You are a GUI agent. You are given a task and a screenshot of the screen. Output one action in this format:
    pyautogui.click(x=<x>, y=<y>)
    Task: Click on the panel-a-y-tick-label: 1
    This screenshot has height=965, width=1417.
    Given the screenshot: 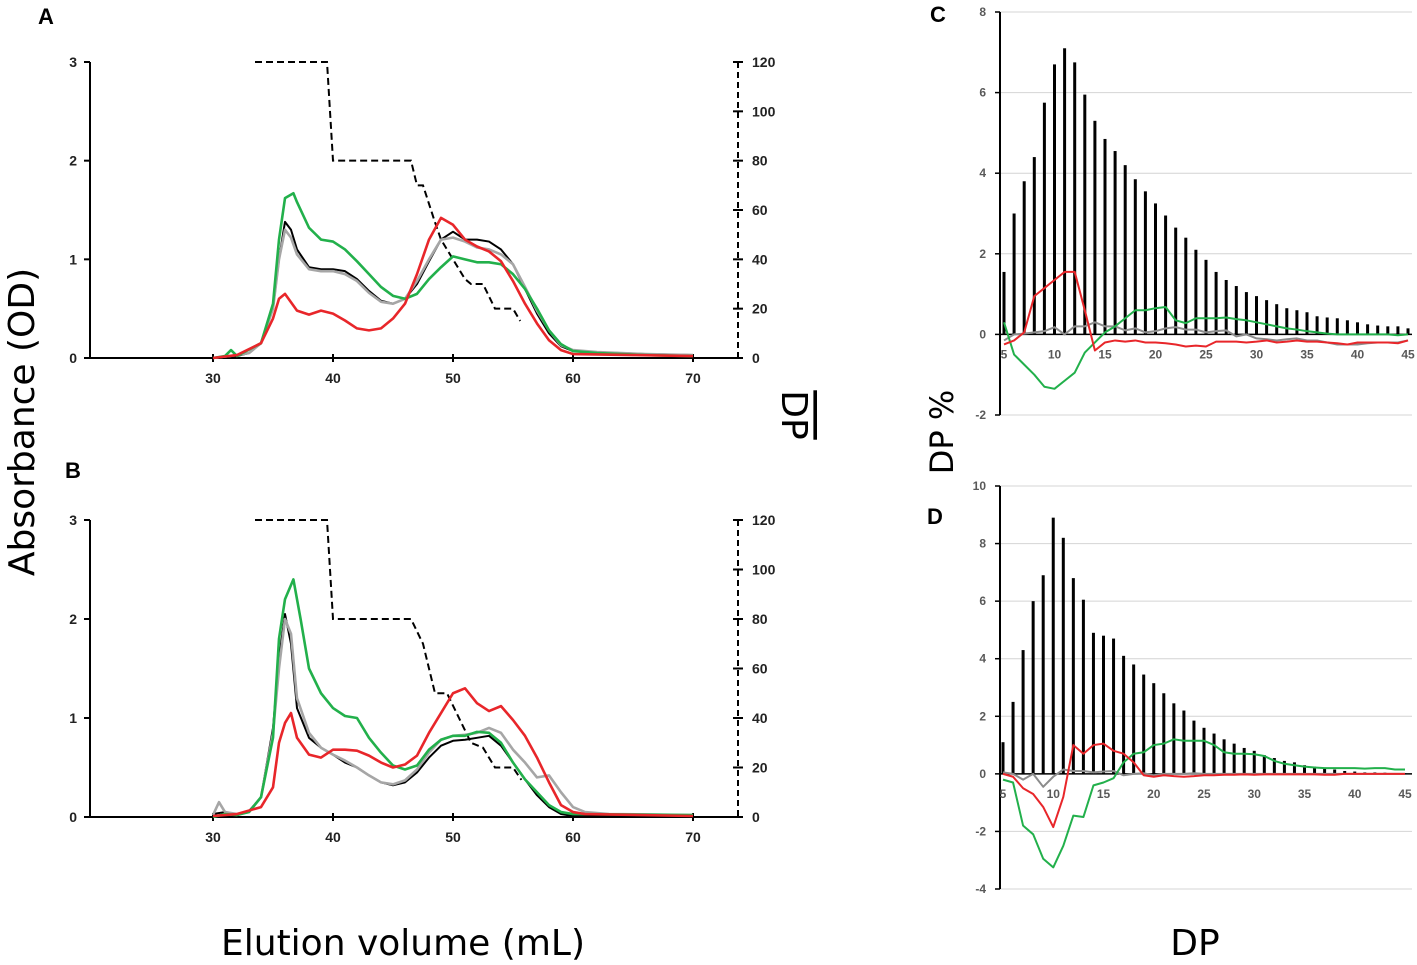 What is the action you would take?
    pyautogui.click(x=73, y=259)
    